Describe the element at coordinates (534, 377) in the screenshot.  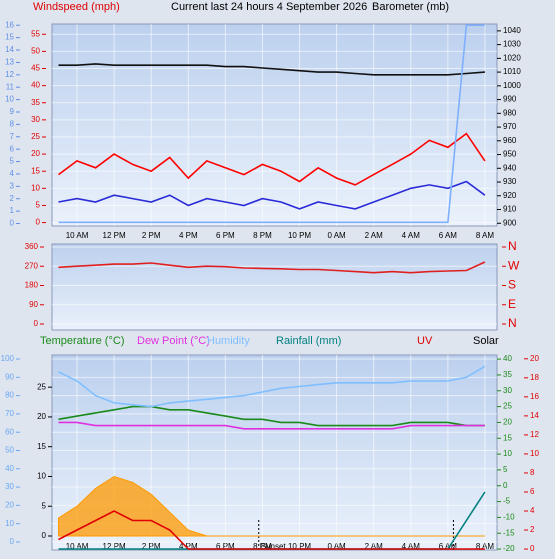
I see `y-tick-label: 18` at that location.